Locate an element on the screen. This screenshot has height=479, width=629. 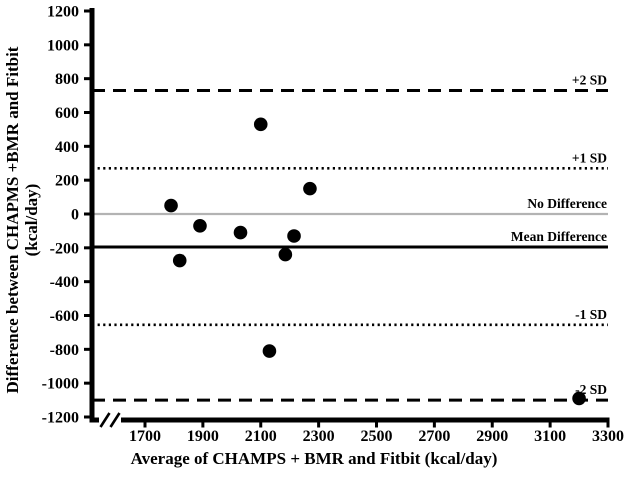
x-tick-label: 1900 is located at coordinates (203, 436).